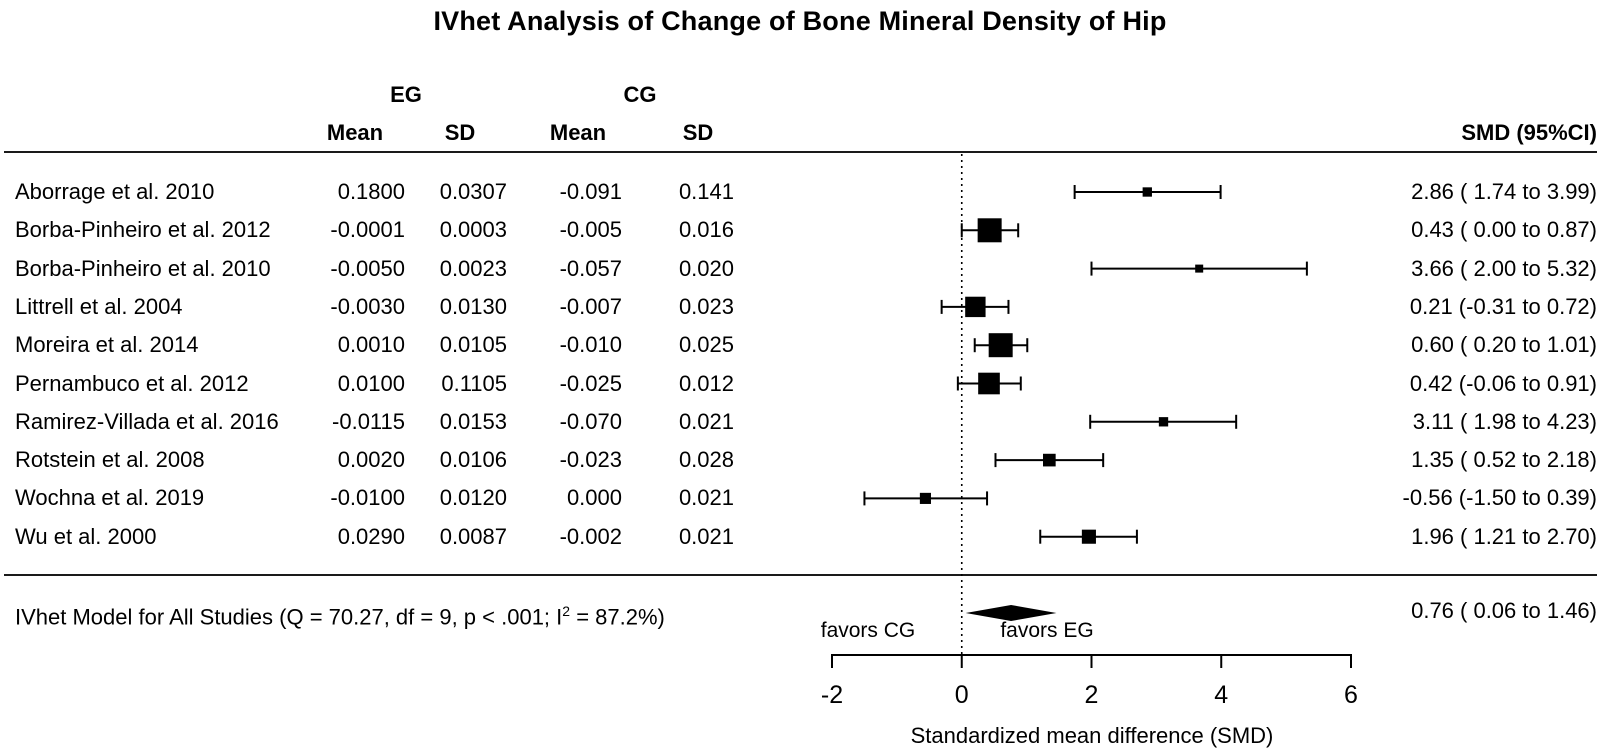  Describe the element at coordinates (1221, 695) in the screenshot. I see `x-axis-tick-label: 4` at that location.